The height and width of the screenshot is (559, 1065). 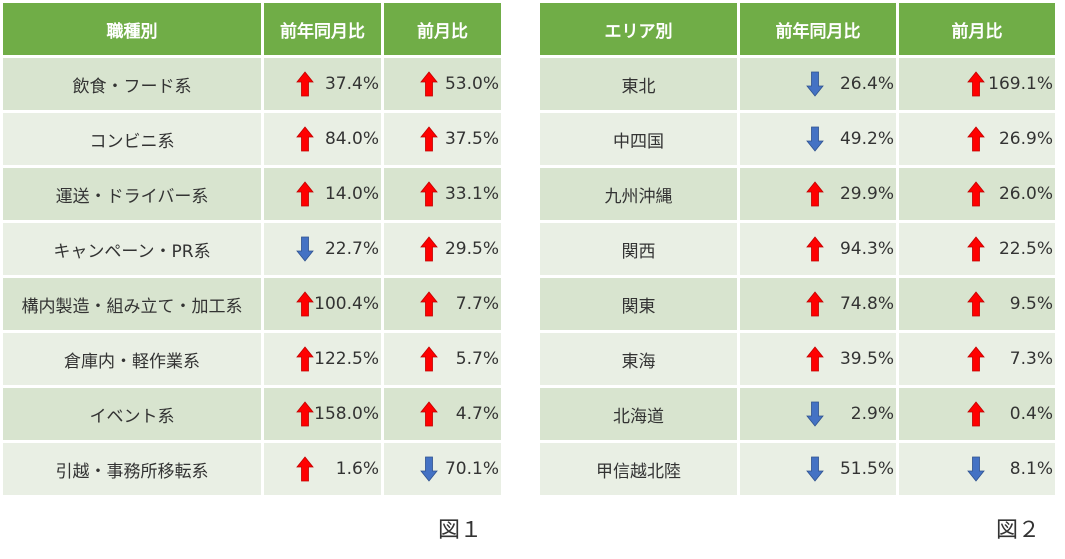 I want to click on yoy-cell: 100.4%, so click(x=322, y=304).